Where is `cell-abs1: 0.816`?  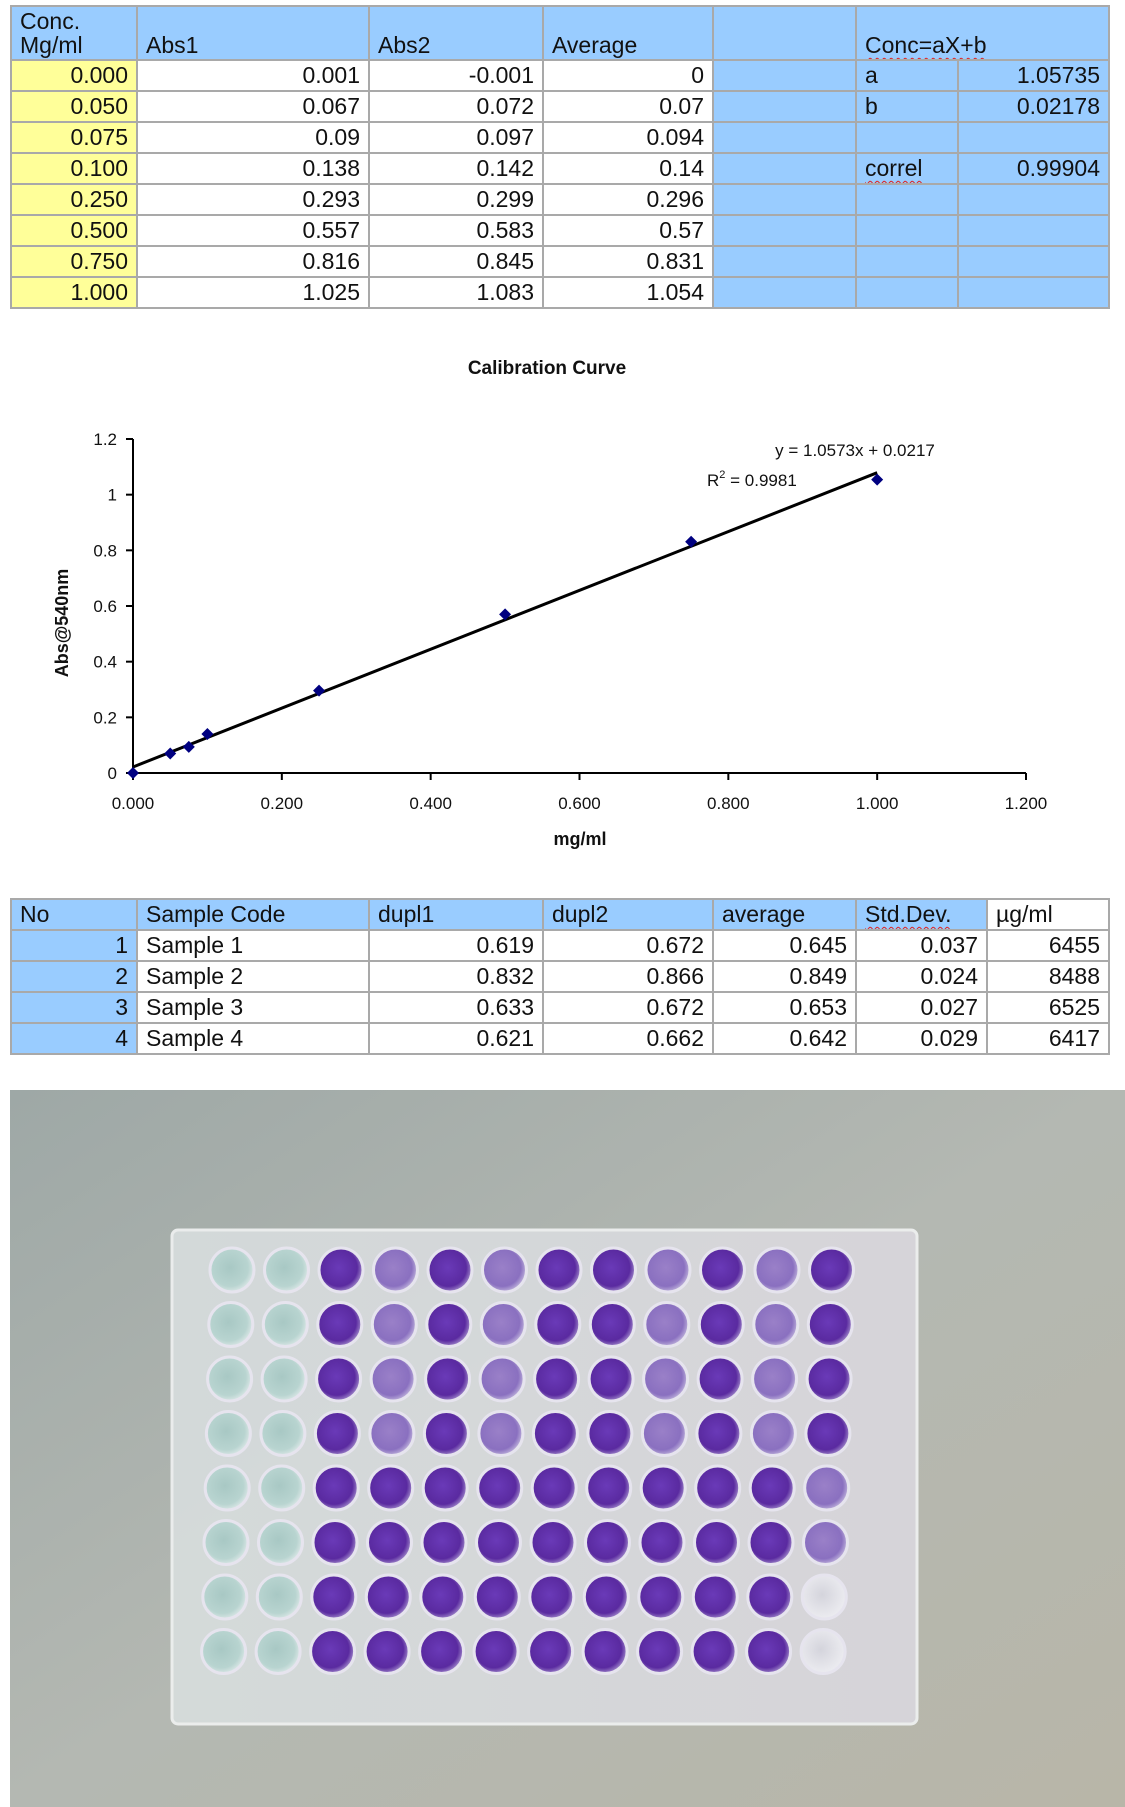 cell-abs1: 0.816 is located at coordinates (253, 261).